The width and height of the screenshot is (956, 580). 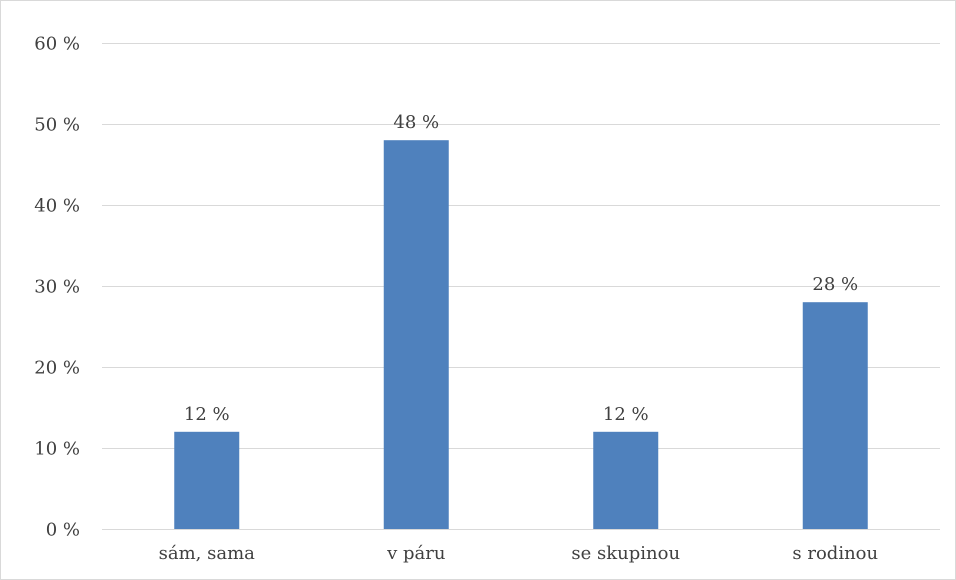 I want to click on x-tick-label: sám, sama, so click(x=207, y=553).